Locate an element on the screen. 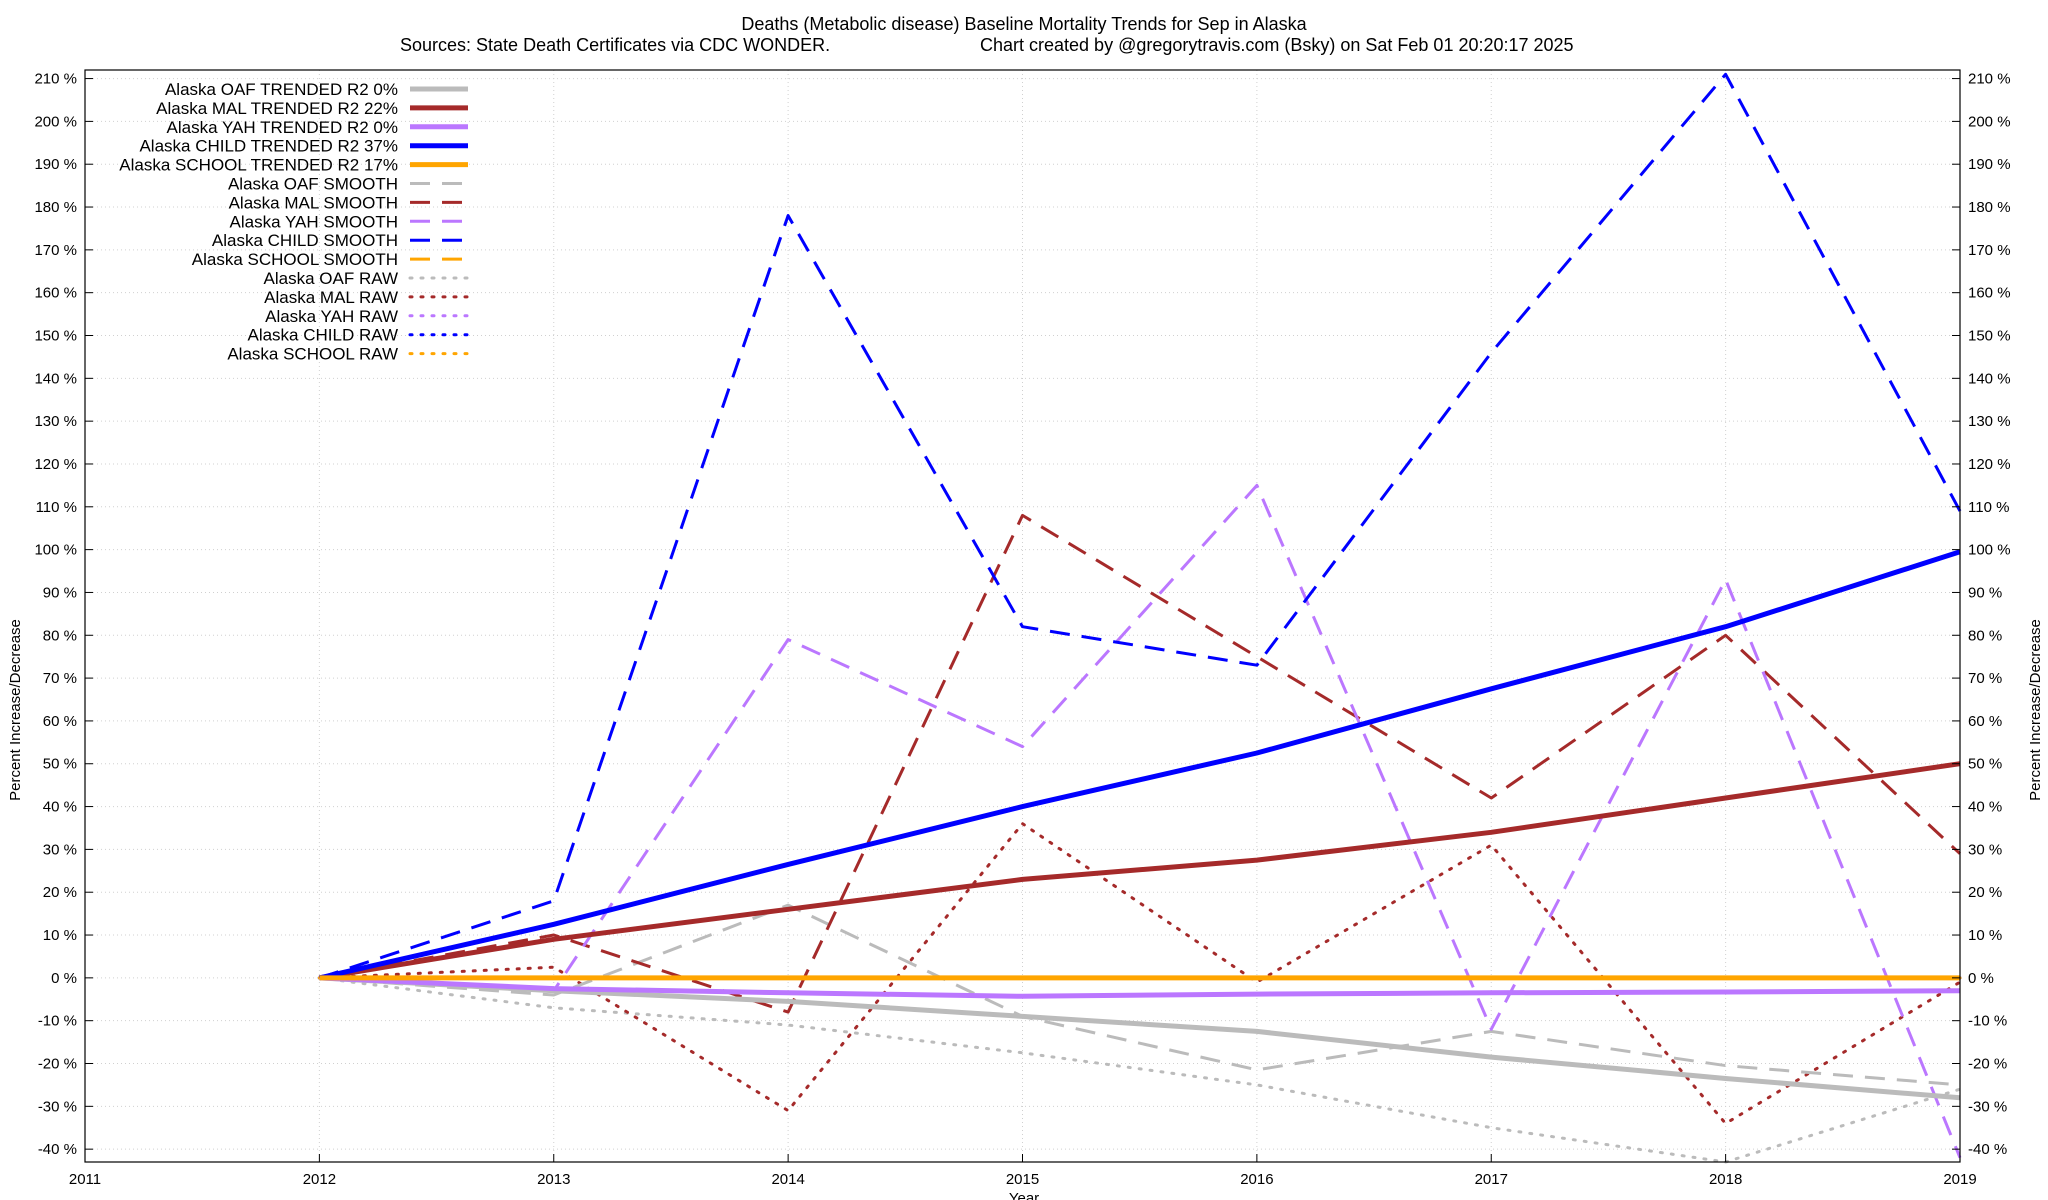 This screenshot has height=1200, width=2048. x-axis-title: Year is located at coordinates (1024, 1195).